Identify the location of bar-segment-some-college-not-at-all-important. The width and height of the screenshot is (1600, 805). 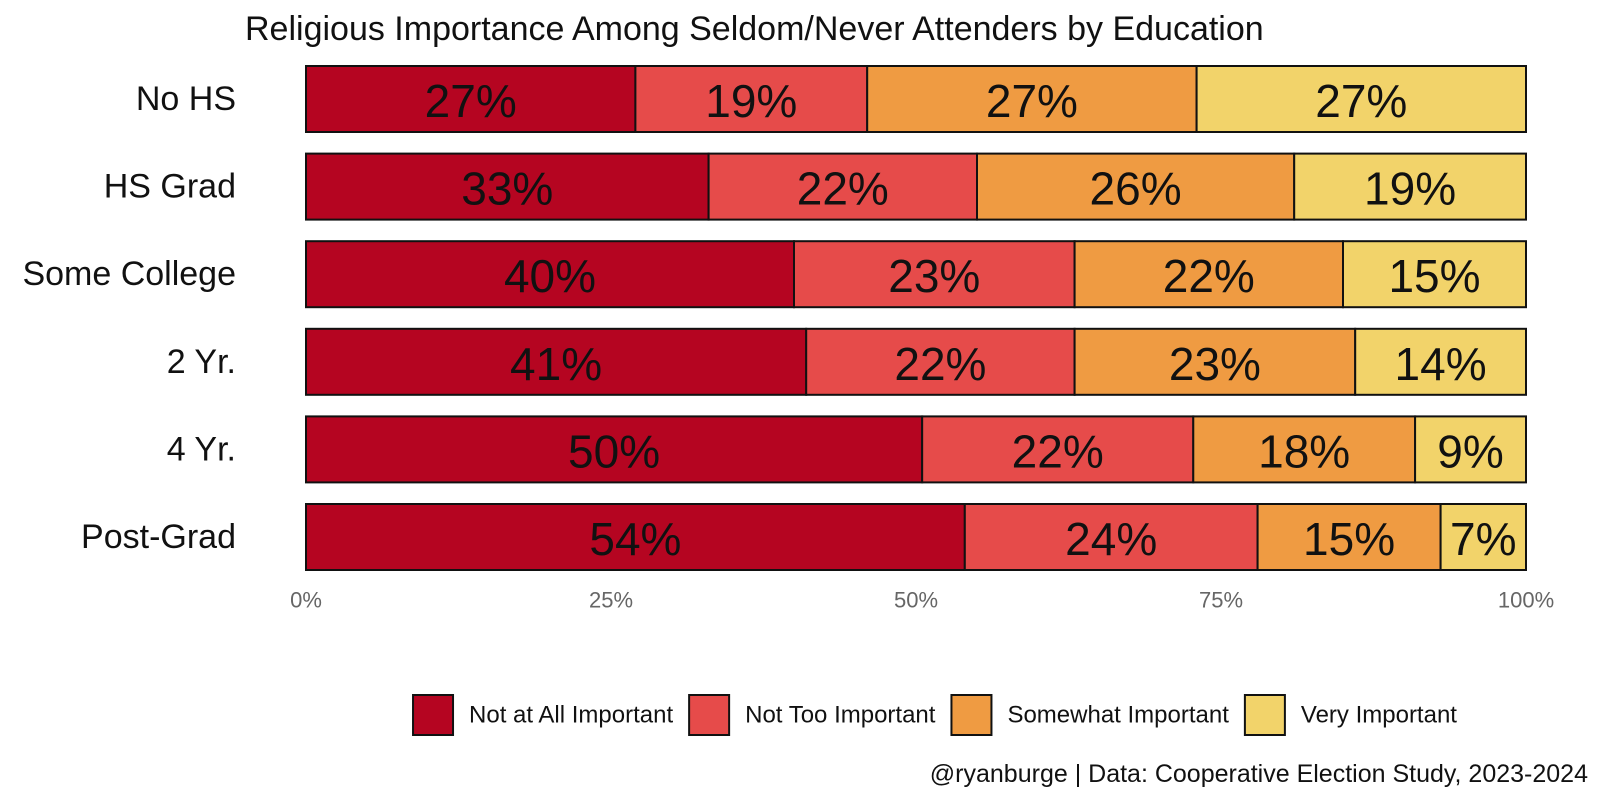
(550, 274).